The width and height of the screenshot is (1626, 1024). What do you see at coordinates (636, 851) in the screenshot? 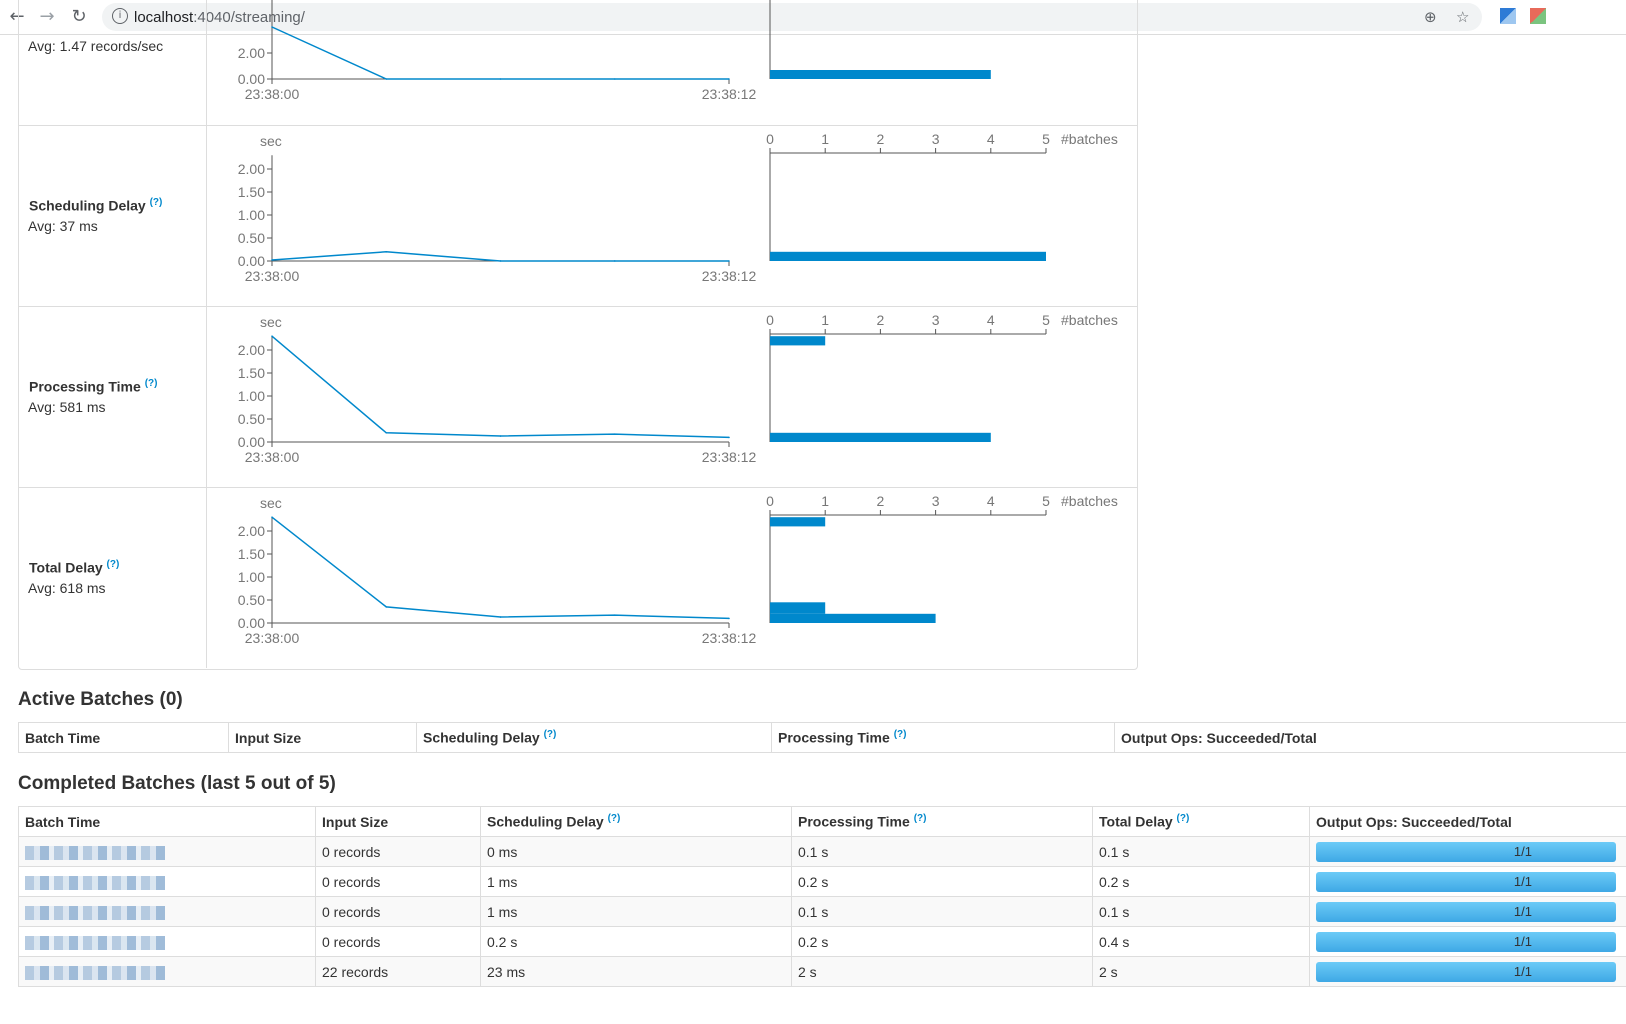
I see `scheduling-delay-cell: 0 ms` at bounding box center [636, 851].